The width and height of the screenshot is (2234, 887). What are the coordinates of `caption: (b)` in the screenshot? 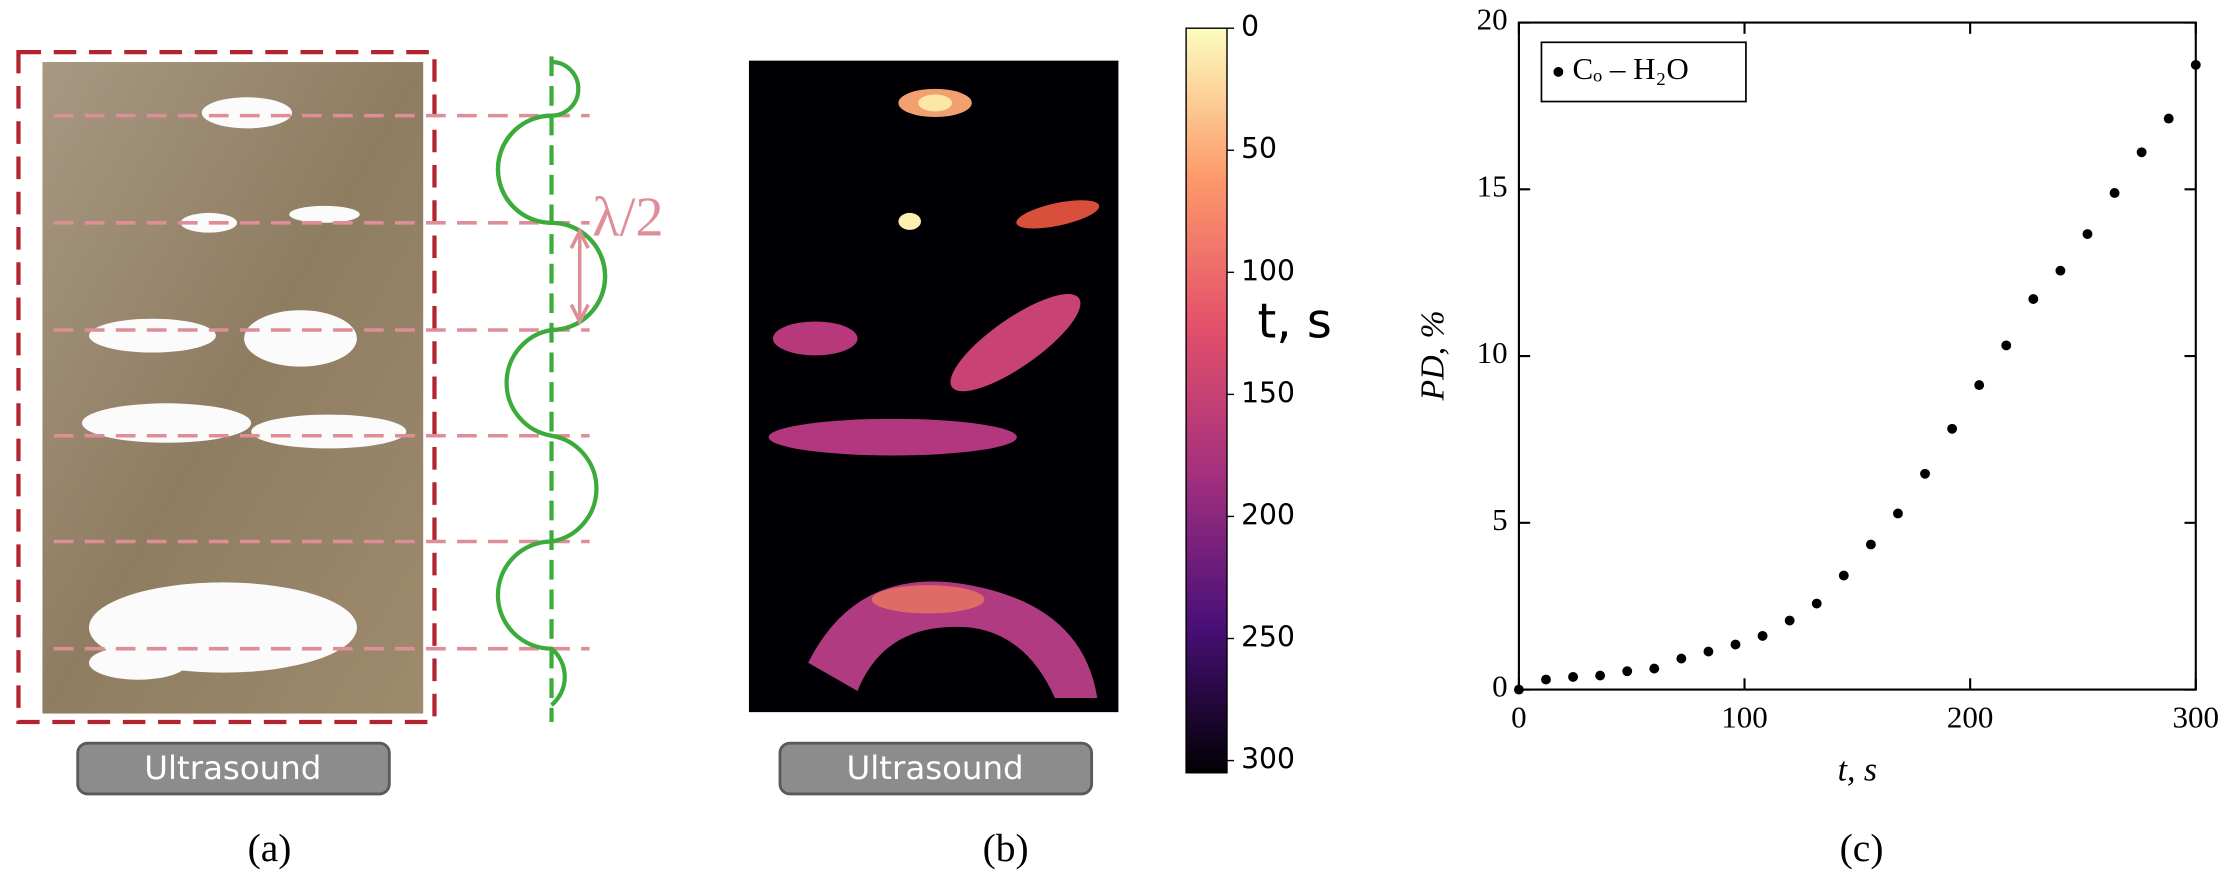 It's located at (1006, 848).